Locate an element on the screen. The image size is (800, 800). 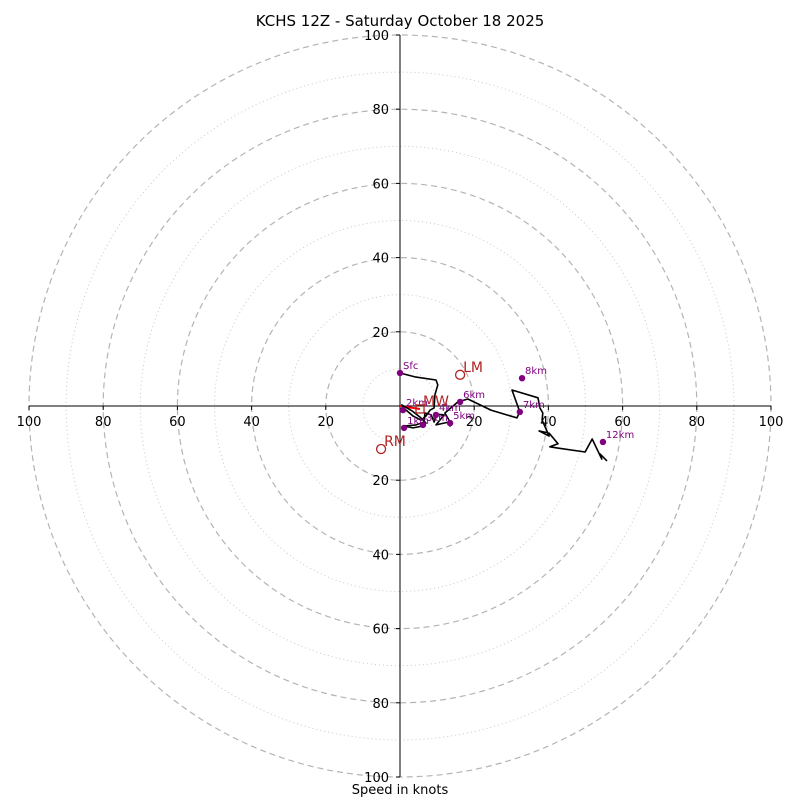
height-marker-label: 2km is located at coordinates (417, 403).